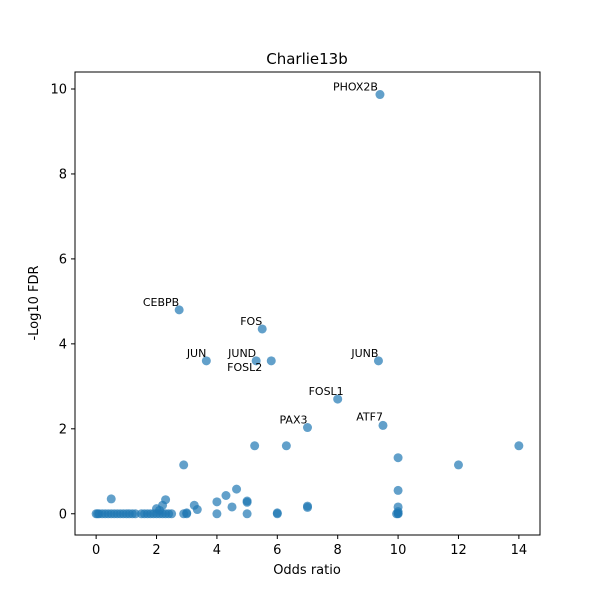 Image resolution: width=600 pixels, height=600 pixels. What do you see at coordinates (338, 550) in the screenshot?
I see `x-tick-label: 8` at bounding box center [338, 550].